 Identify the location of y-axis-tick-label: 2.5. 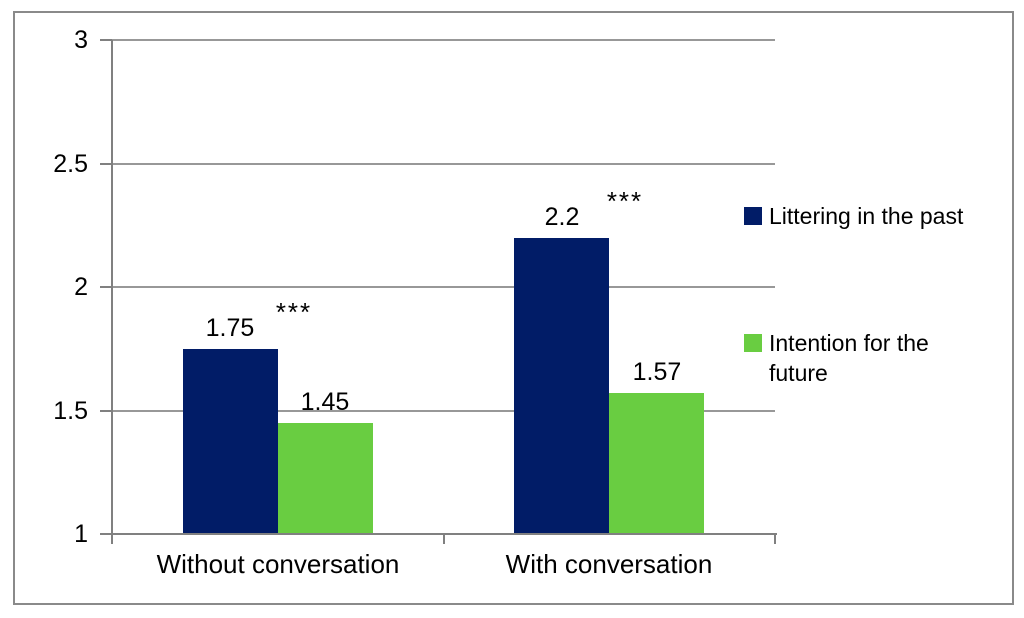
(70, 164).